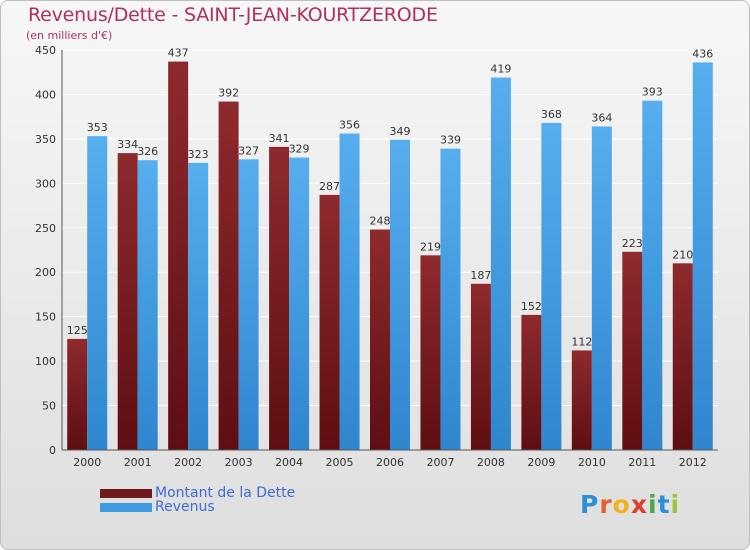 This screenshot has width=750, height=550. I want to click on logo-letter: x, so click(639, 504).